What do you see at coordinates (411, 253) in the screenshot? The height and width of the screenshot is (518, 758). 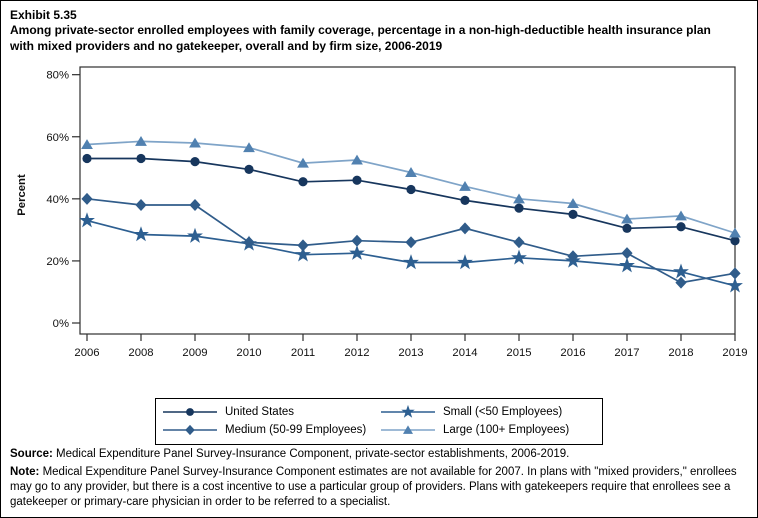 I see `series-line` at bounding box center [411, 253].